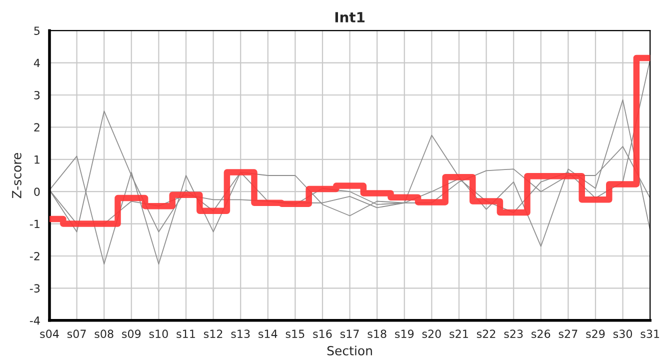  What do you see at coordinates (595, 334) in the screenshot?
I see `x-tick-label: s29` at bounding box center [595, 334].